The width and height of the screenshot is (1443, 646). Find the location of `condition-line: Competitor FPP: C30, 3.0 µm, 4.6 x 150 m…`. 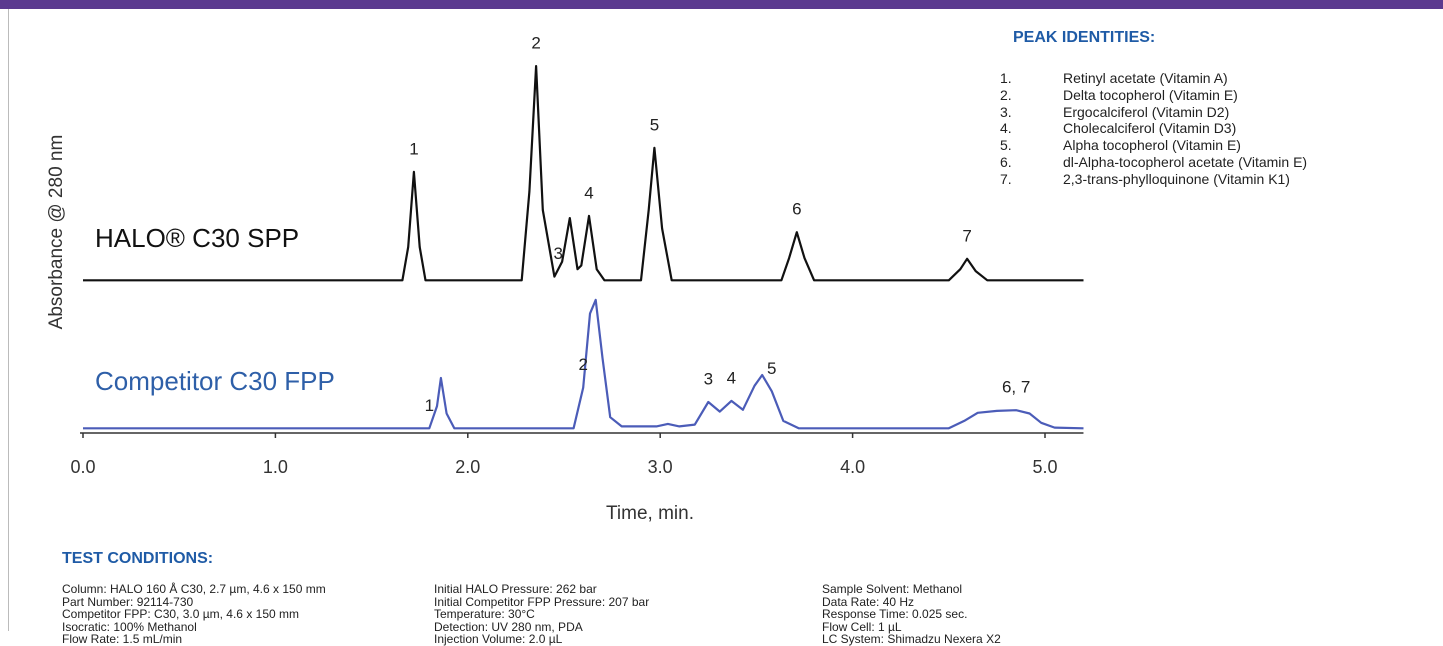

condition-line: Competitor FPP: C30, 3.0 µm, 4.6 x 150 m… is located at coordinates (180, 614).